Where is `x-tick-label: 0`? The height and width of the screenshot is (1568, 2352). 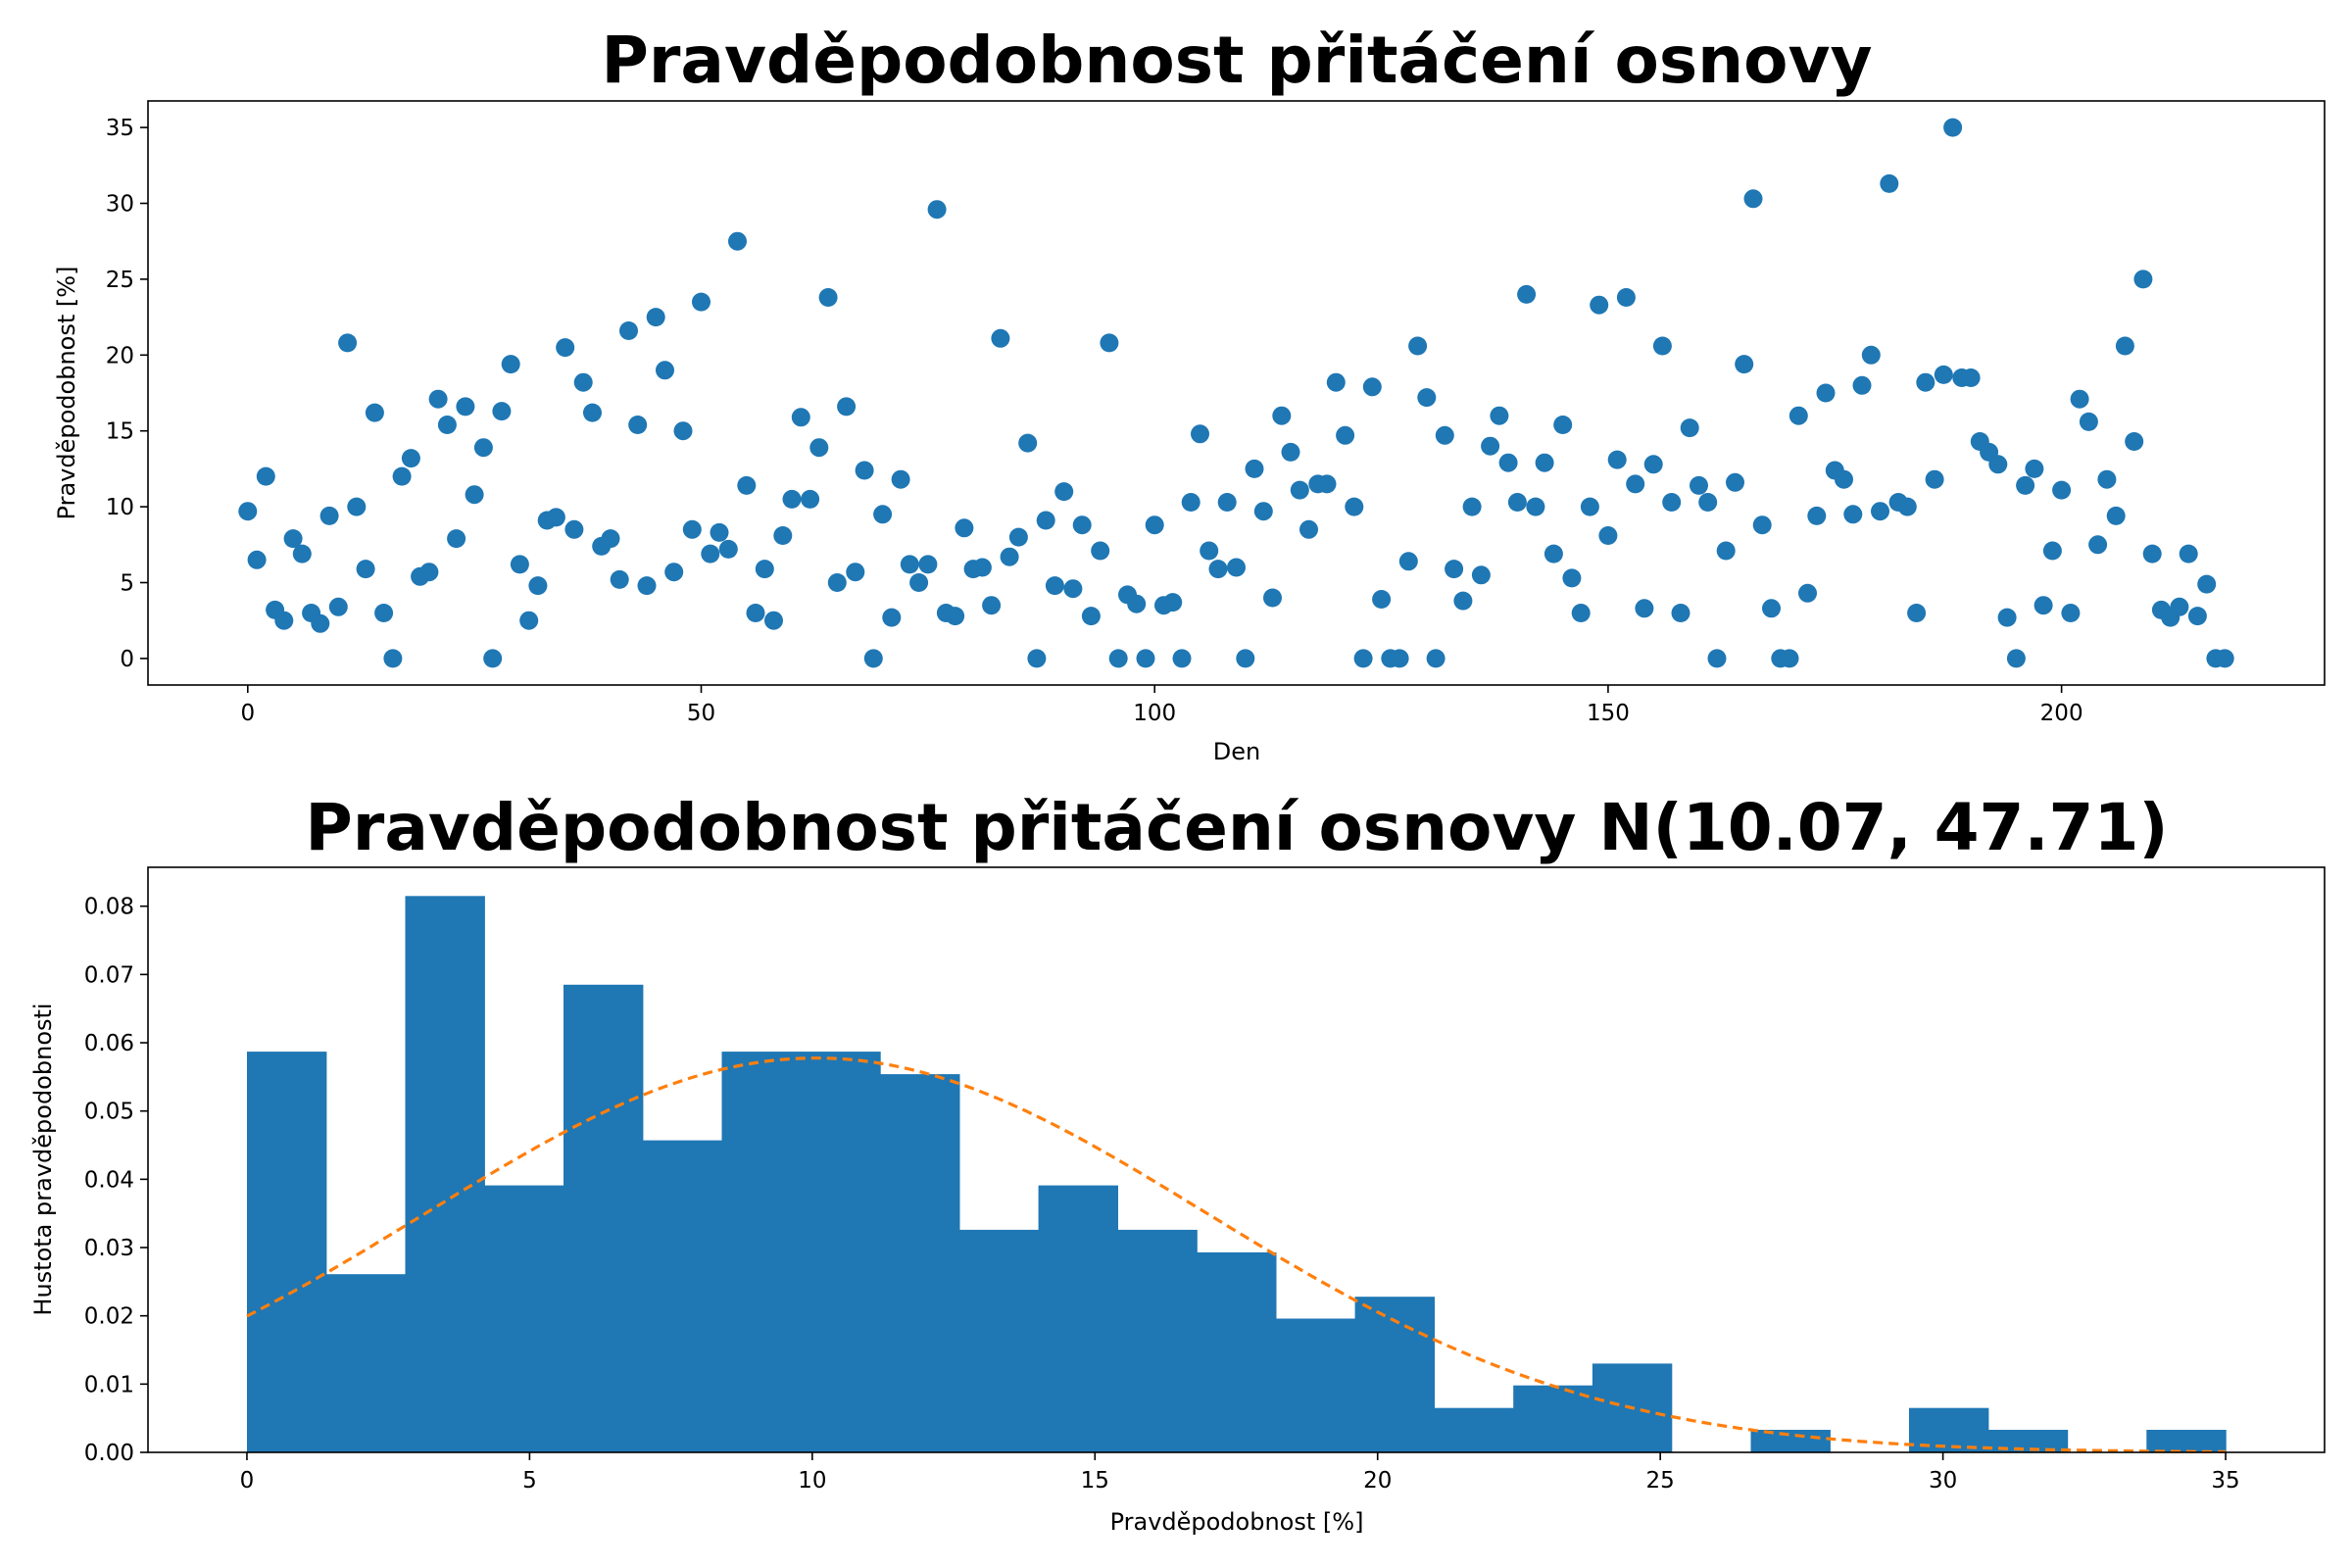
x-tick-label: 0 is located at coordinates (247, 713).